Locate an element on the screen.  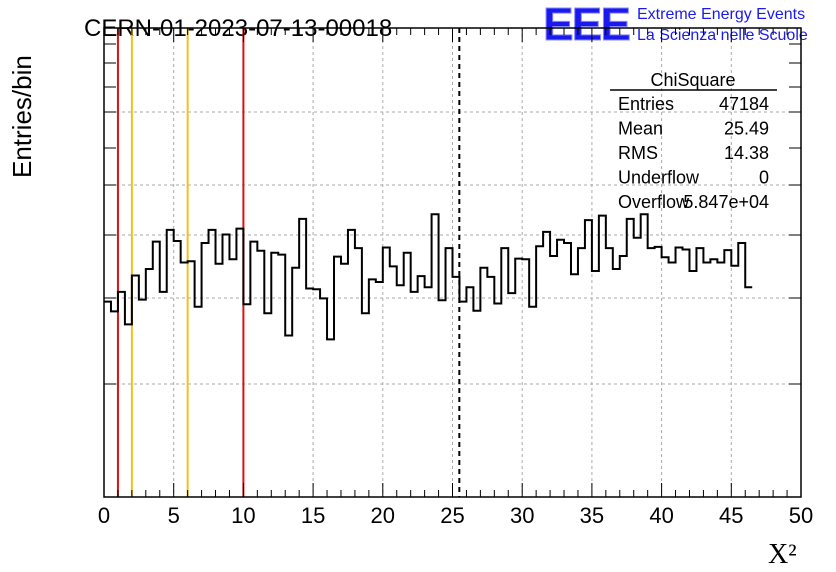
stats-row-value: 14.38 is located at coordinates (746, 153).